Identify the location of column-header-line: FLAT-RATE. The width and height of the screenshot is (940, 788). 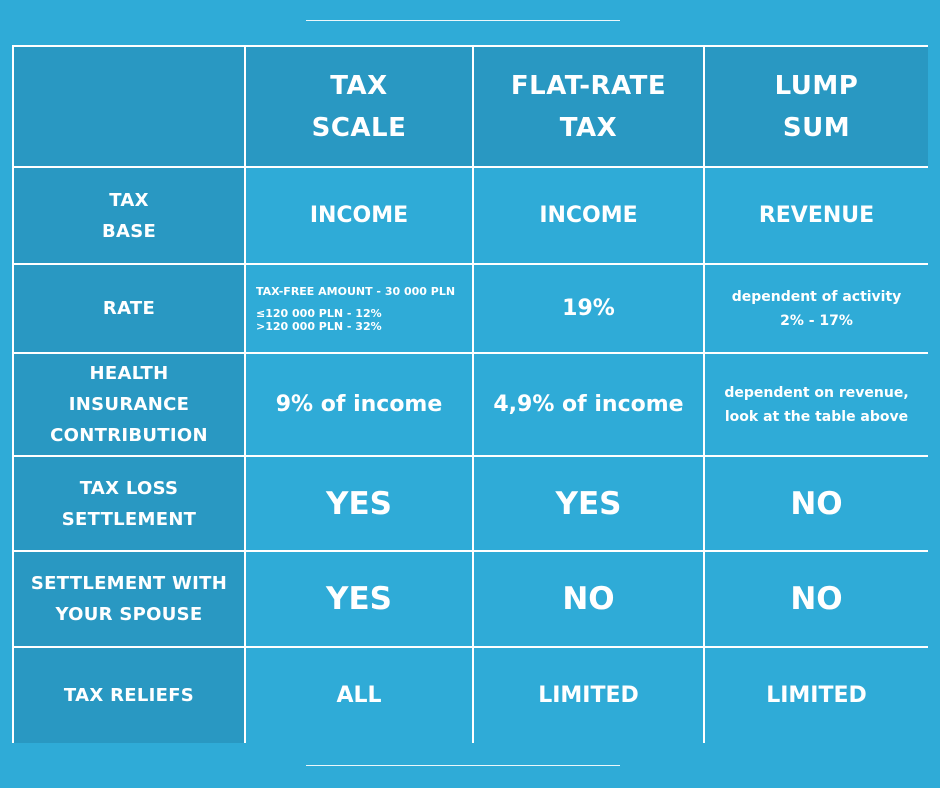
(588, 85).